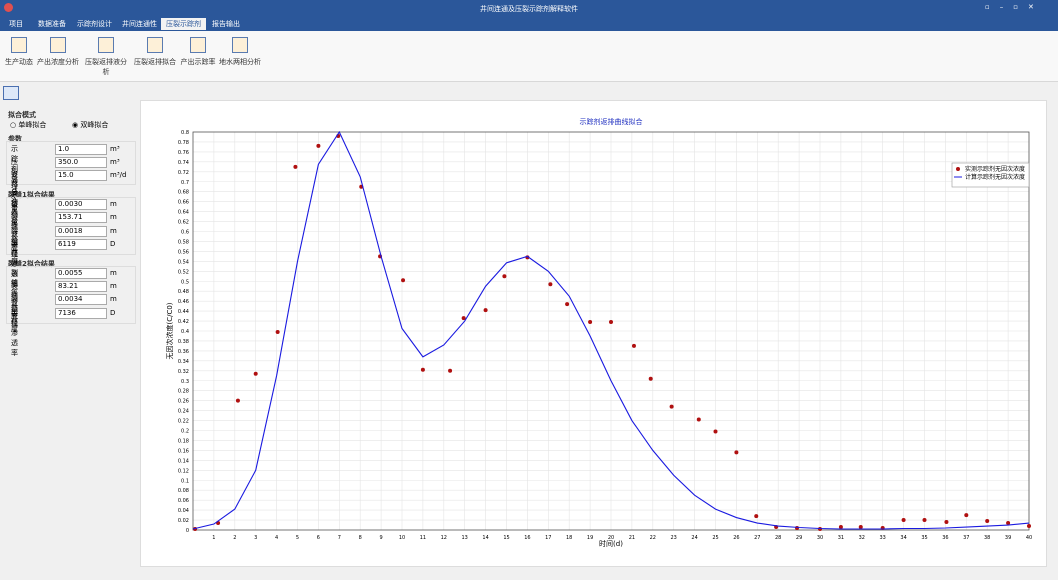 The width and height of the screenshot is (1058, 580). Describe the element at coordinates (81, 244) in the screenshot. I see `field-input: 6119` at that location.